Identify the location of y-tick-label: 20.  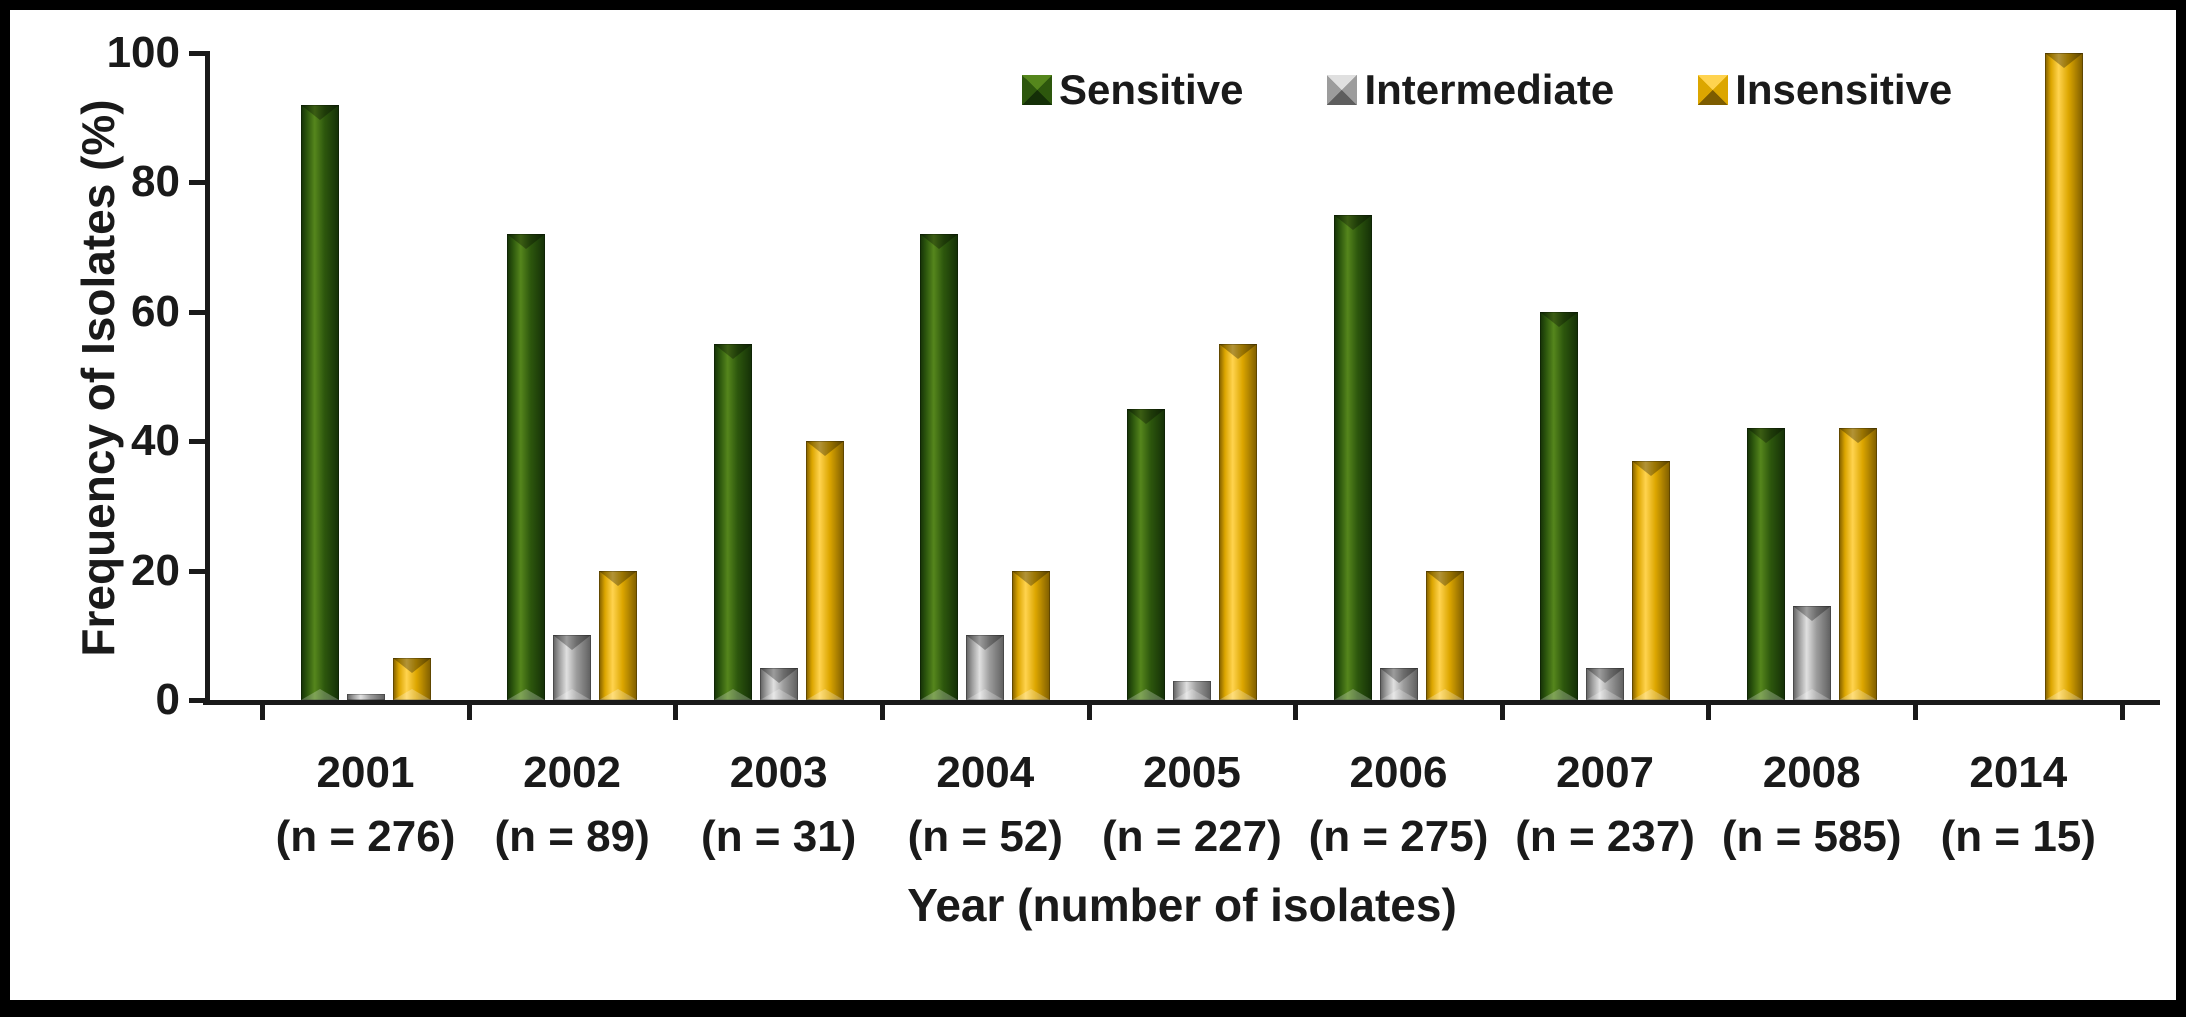
(155, 570).